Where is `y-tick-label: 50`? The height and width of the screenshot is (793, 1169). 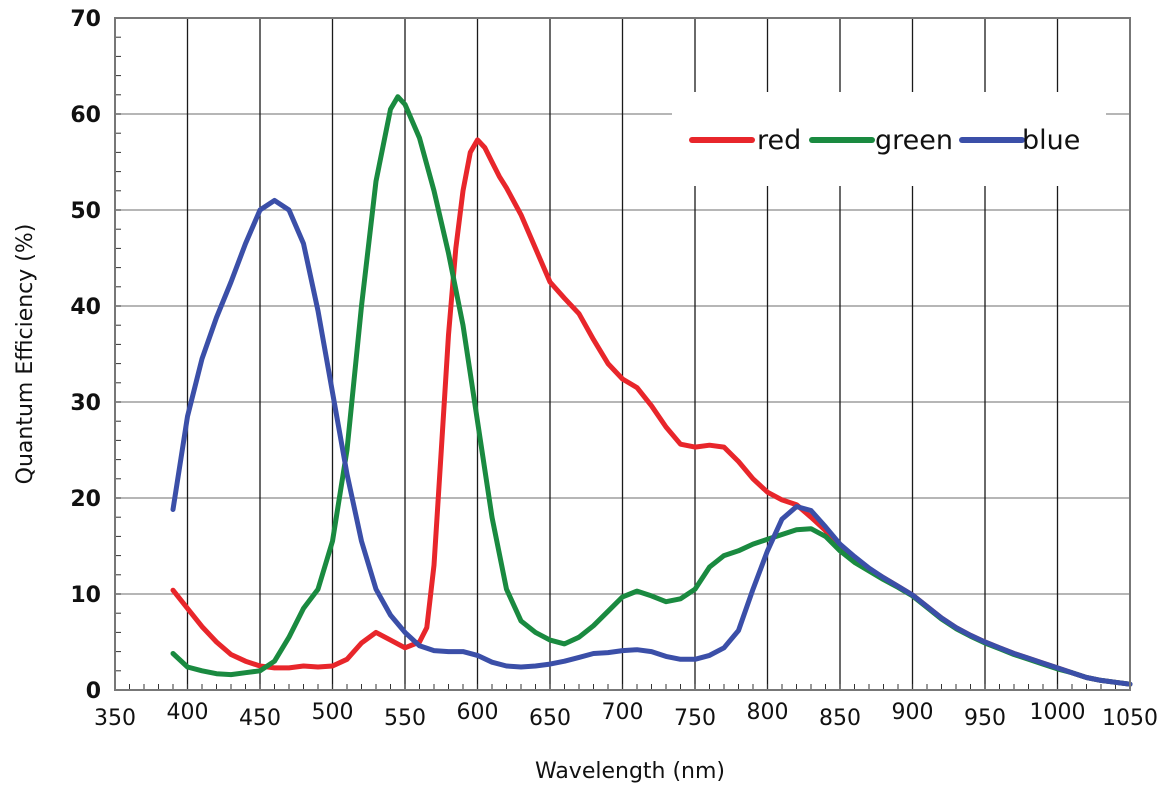 y-tick-label: 50 is located at coordinates (85, 211).